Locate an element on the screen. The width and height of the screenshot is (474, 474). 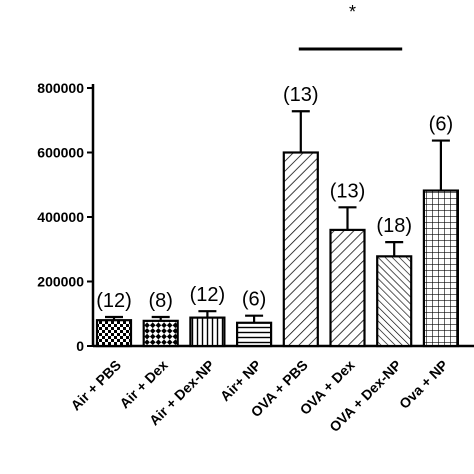
category-label: Air + PBS is located at coordinates (95, 385).